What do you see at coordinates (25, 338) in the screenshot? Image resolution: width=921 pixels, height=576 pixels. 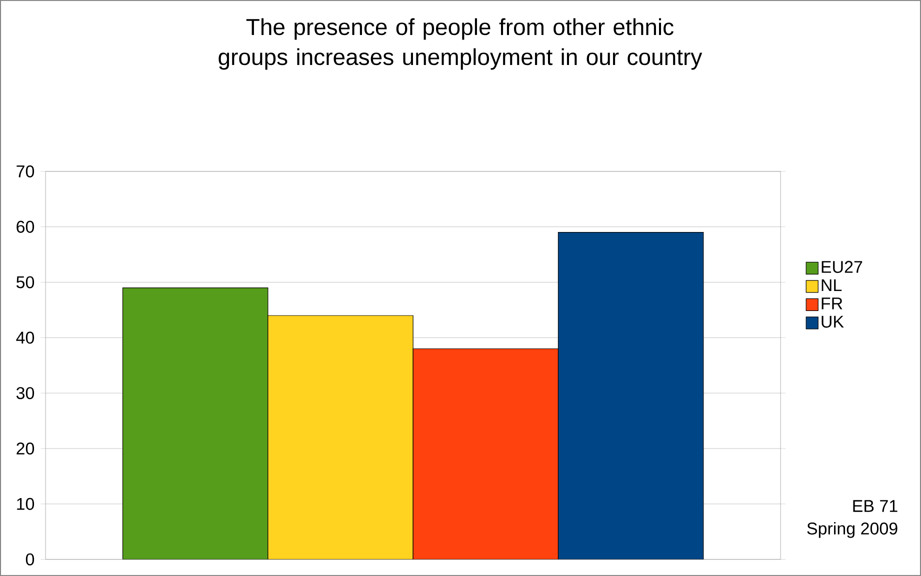 I see `y-tick-label: 40` at bounding box center [25, 338].